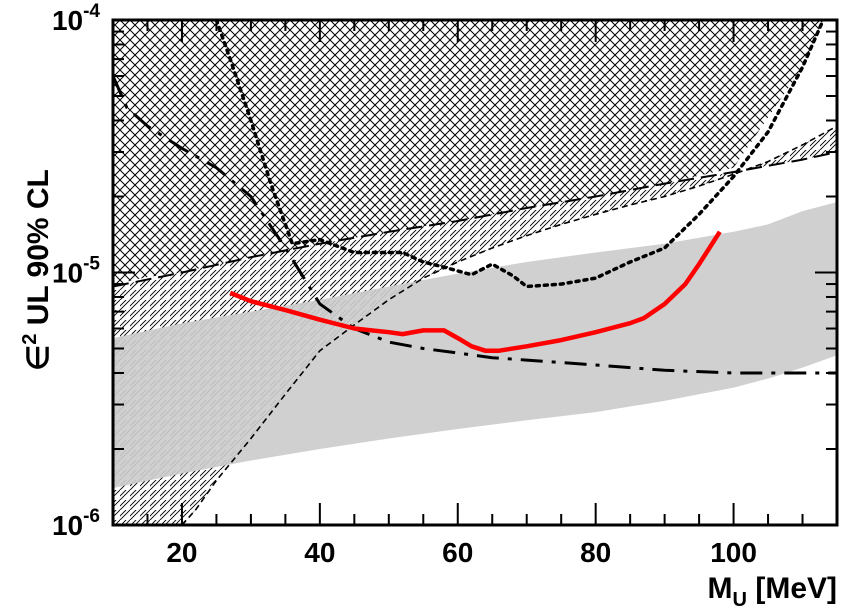 This screenshot has height=610, width=846. I want to click on x-axis-title: MU [MeV], so click(772, 591).